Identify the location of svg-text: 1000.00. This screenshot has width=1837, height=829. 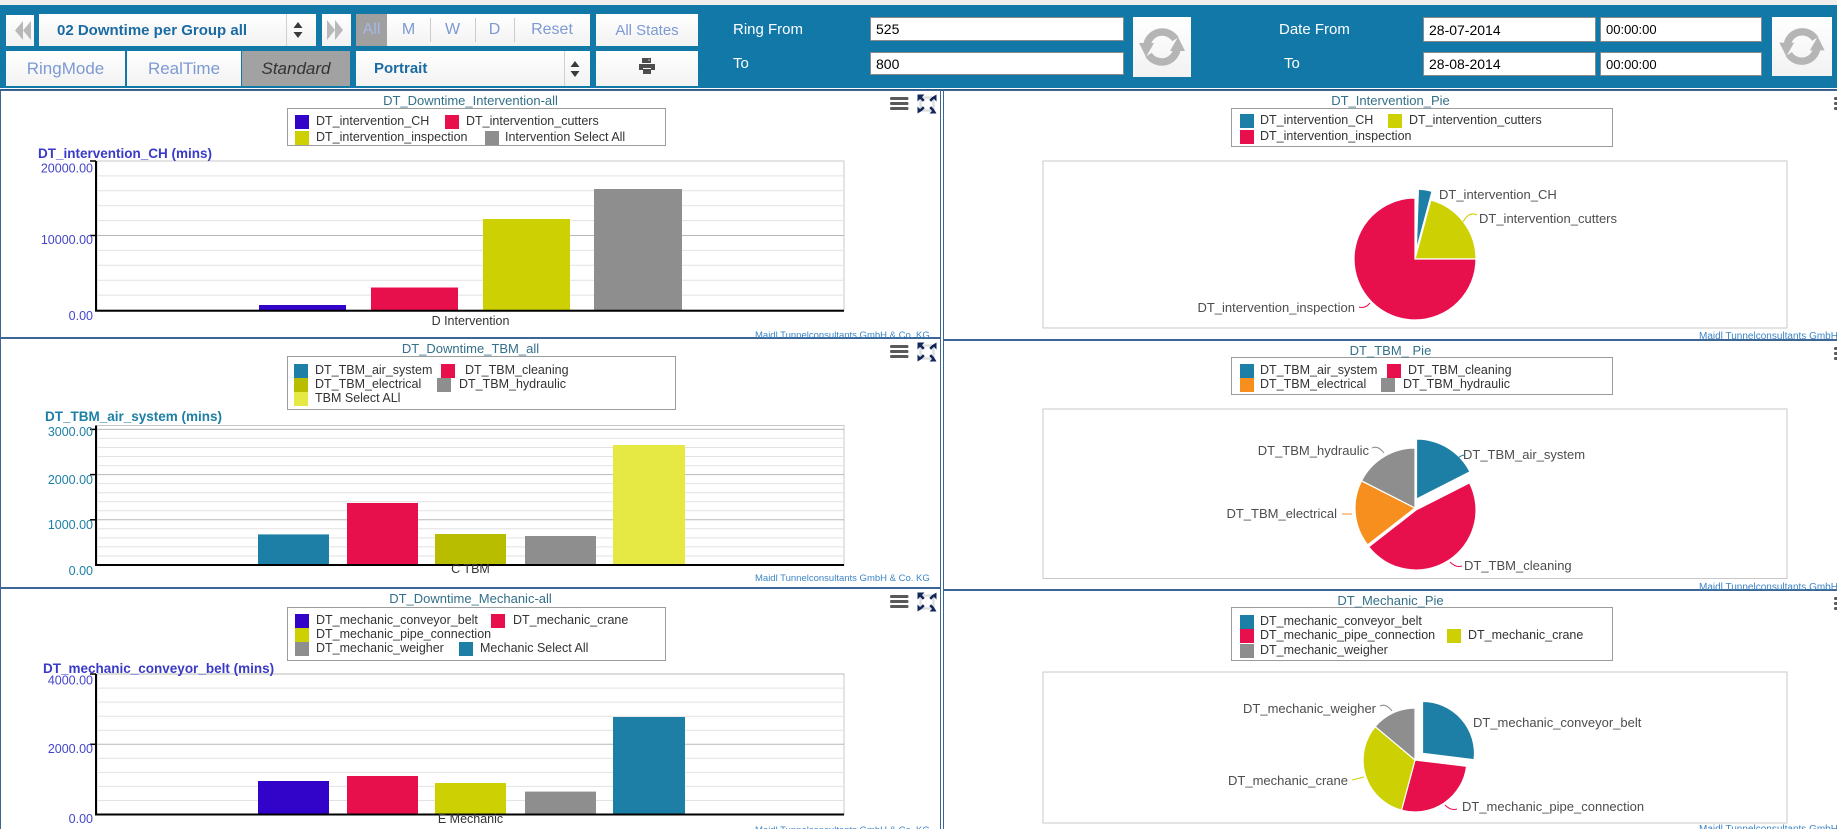
(70, 525).